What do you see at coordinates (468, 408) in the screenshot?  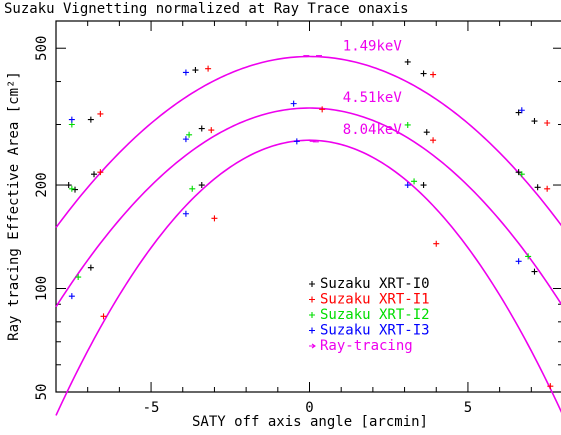 I see `x-tick-label: 5` at bounding box center [468, 408].